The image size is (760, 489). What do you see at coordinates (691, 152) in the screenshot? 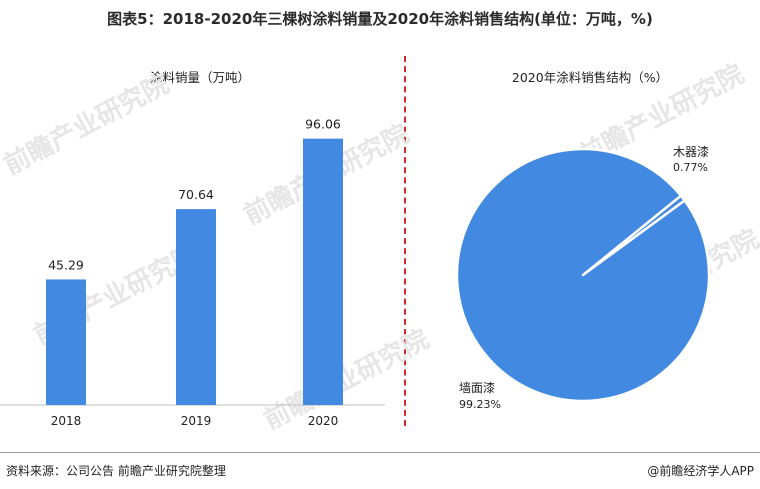
I see `pie-label-wood: 木器漆` at bounding box center [691, 152].